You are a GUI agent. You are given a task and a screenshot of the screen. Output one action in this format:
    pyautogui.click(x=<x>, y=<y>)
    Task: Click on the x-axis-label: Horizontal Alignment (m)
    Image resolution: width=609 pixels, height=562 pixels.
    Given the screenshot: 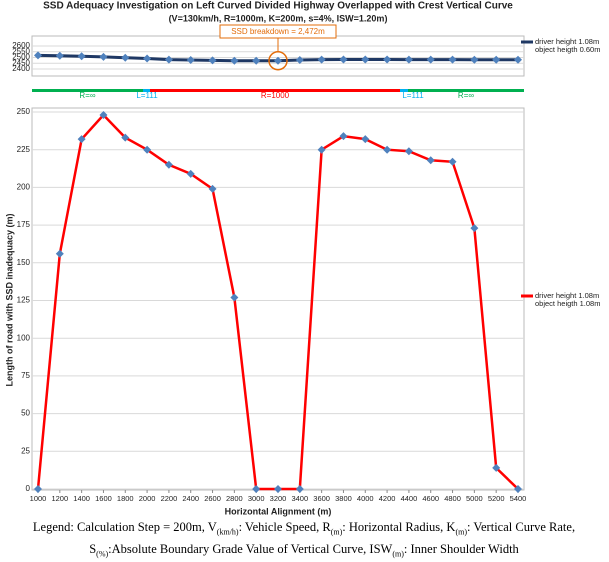 What is the action you would take?
    pyautogui.click(x=278, y=511)
    